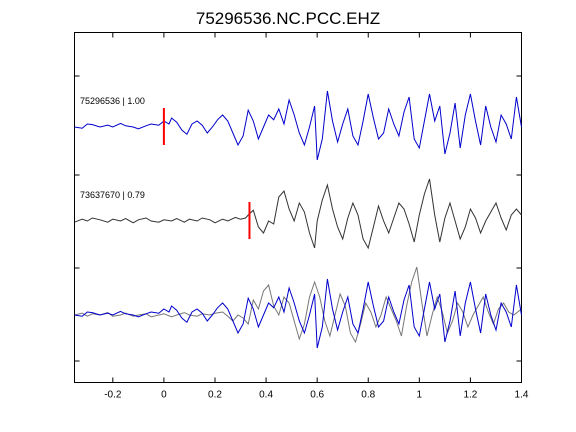 The height and width of the screenshot is (432, 576). I want to click on trace-panel-1: 75296536 | 1.00, so click(298, 125).